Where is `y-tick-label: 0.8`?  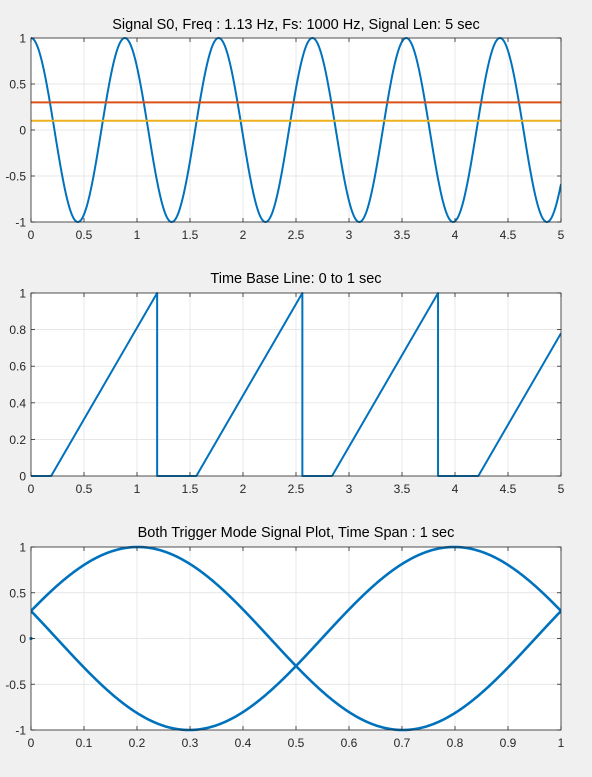
y-tick-label: 0.8 is located at coordinates (17, 330).